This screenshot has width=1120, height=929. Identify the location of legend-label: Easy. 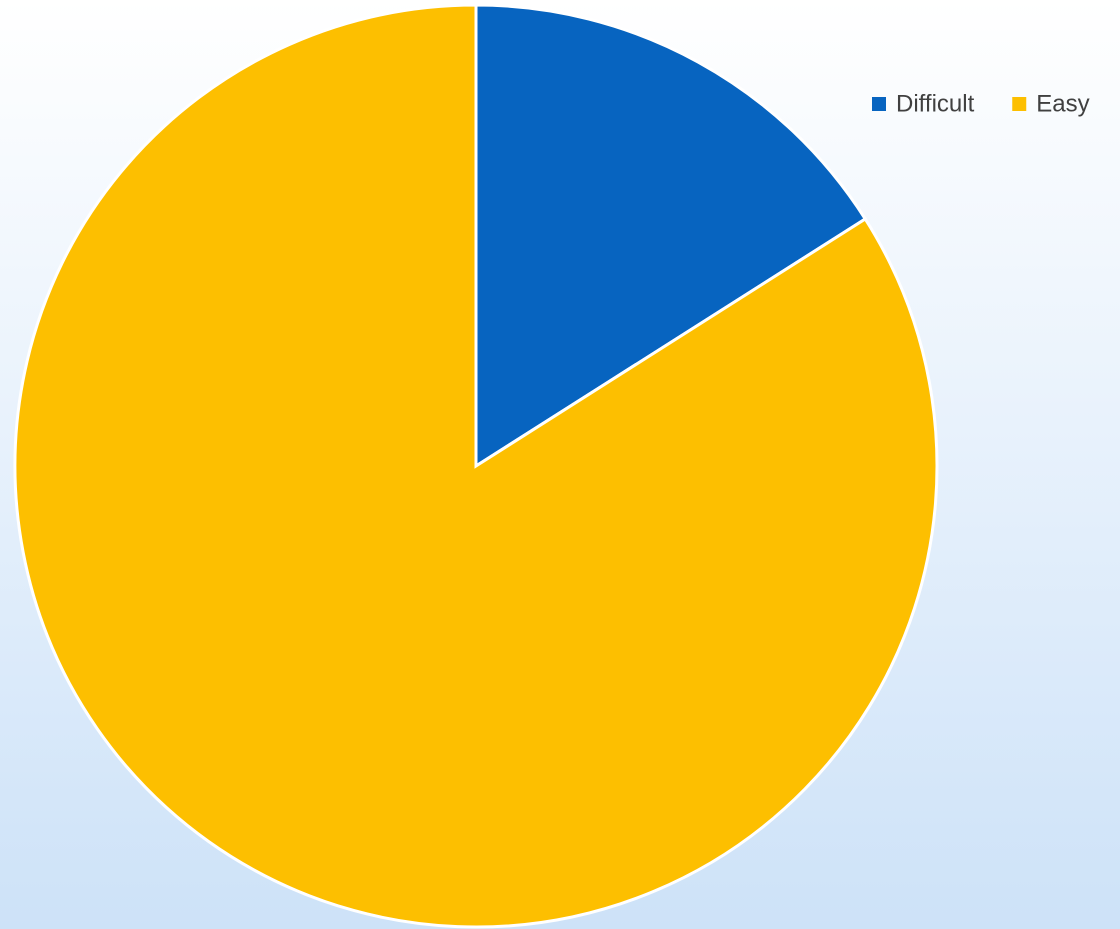
(1062, 103).